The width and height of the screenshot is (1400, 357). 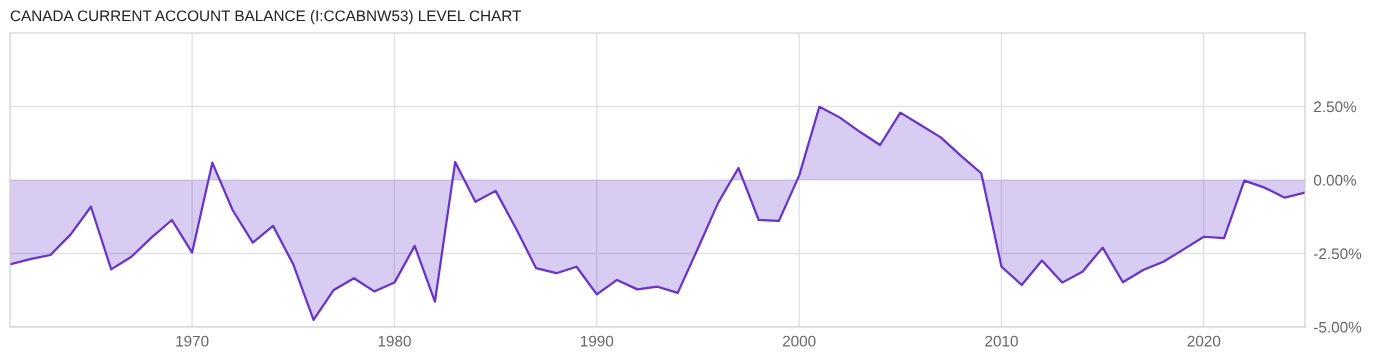 What do you see at coordinates (1001, 341) in the screenshot?
I see `x-tick-label: 2010` at bounding box center [1001, 341].